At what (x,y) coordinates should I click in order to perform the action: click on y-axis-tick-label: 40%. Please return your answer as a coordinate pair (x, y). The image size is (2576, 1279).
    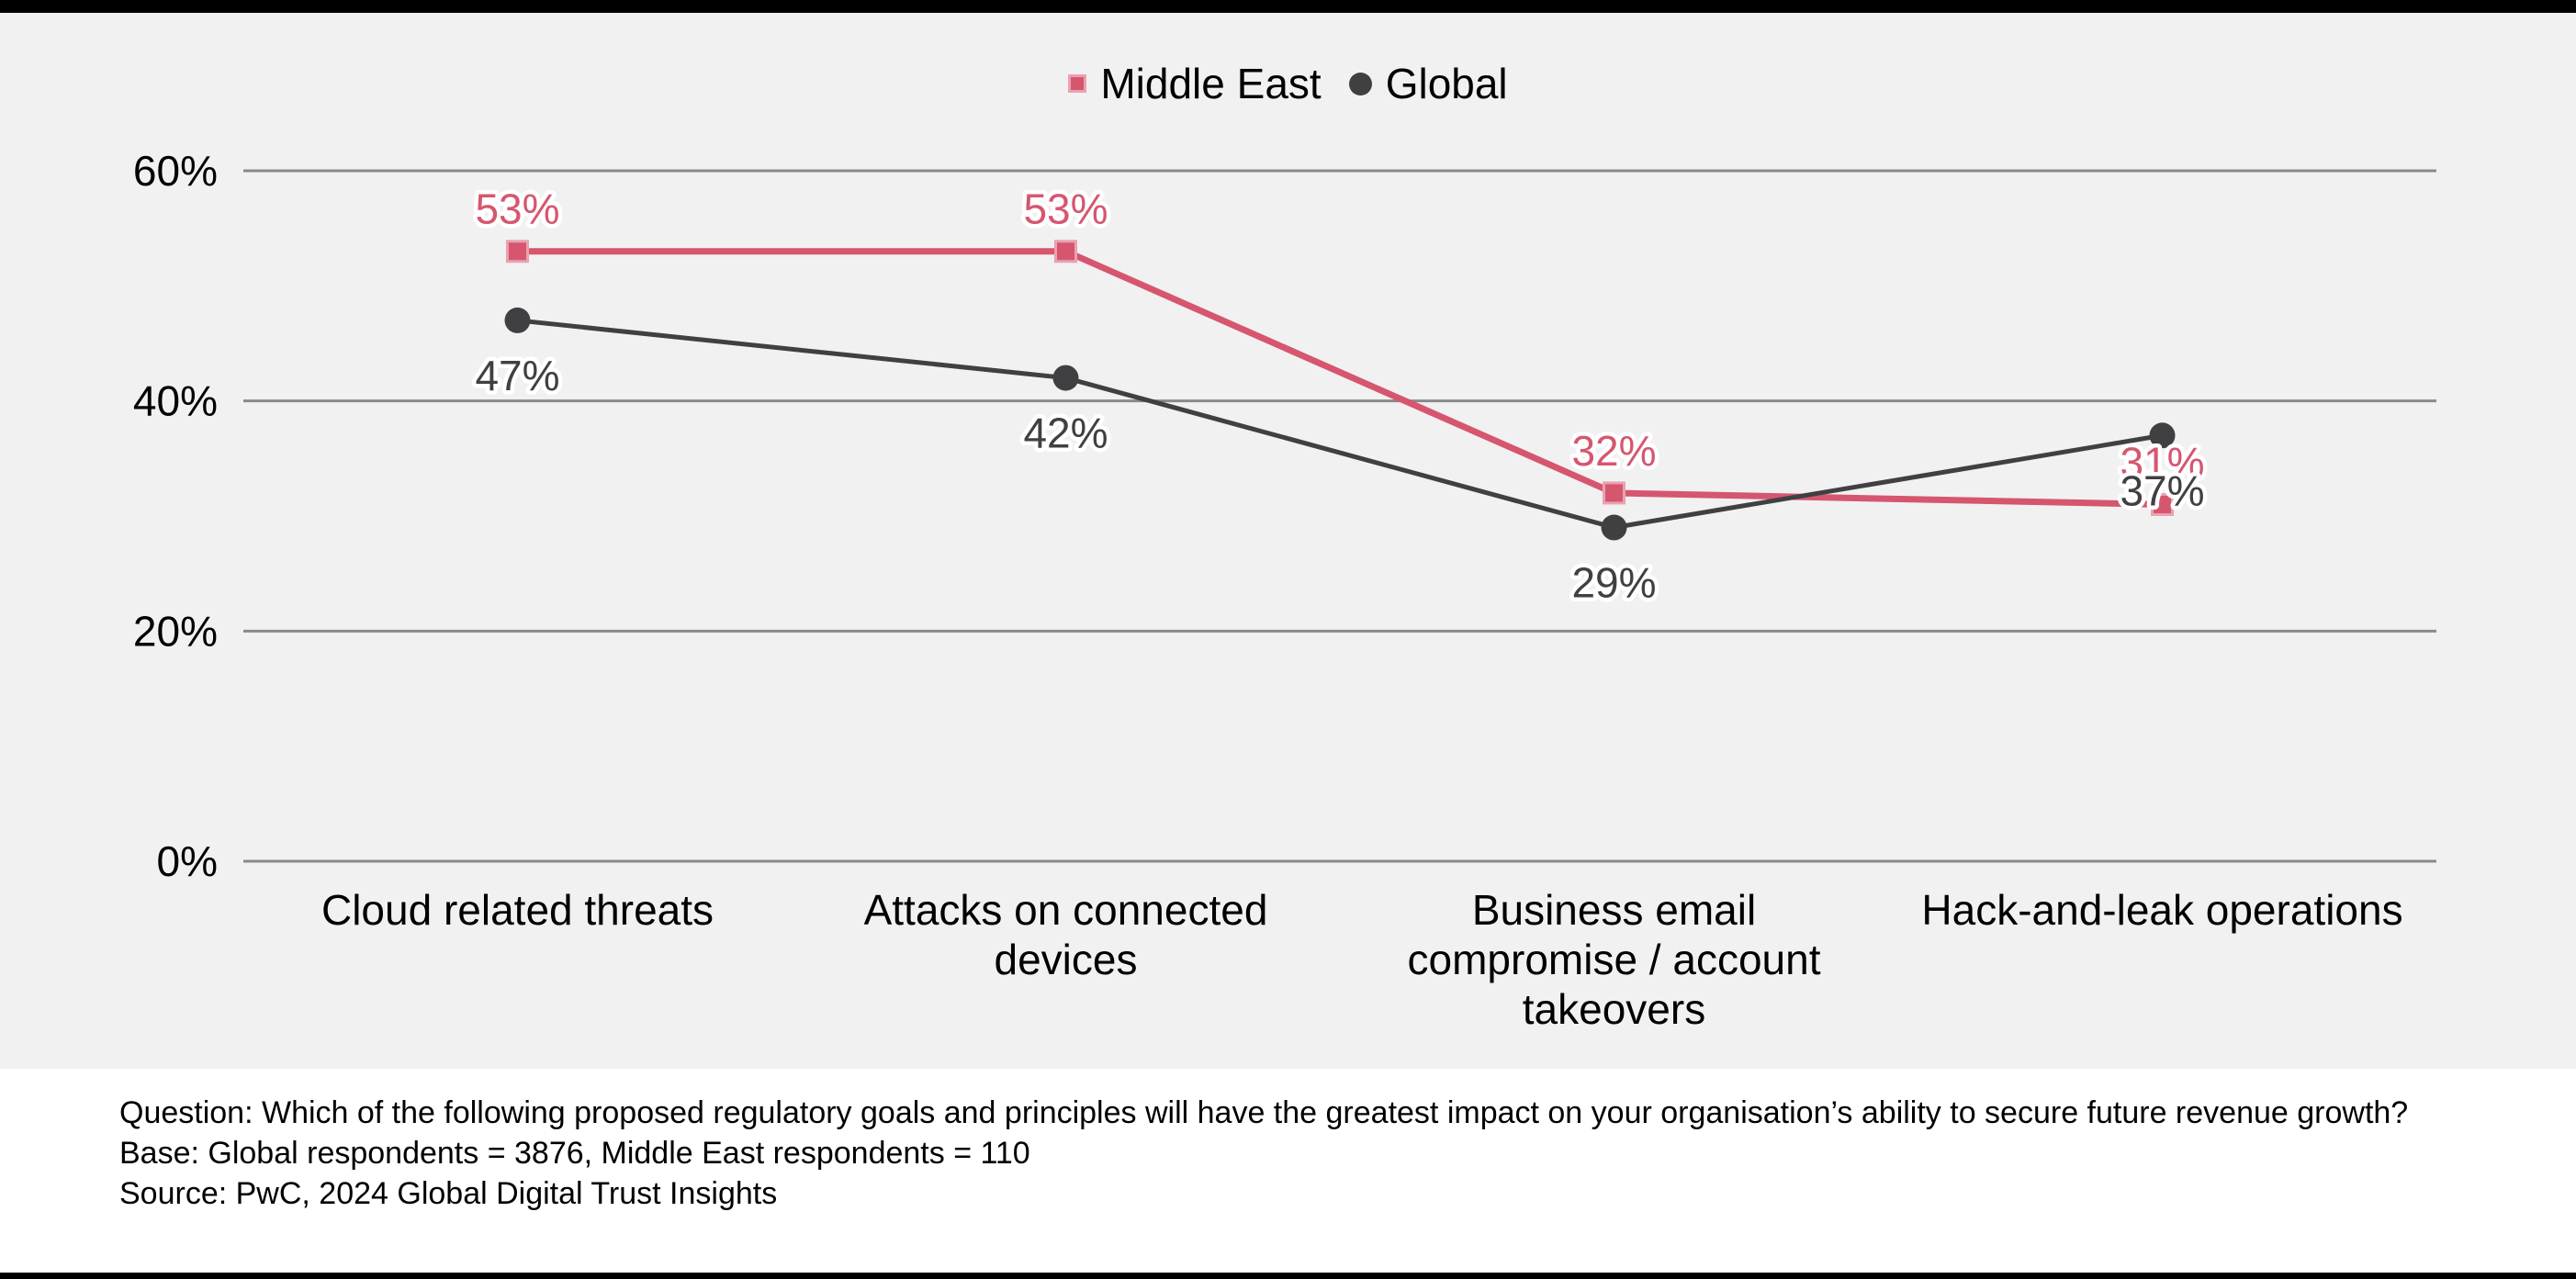
    Looking at the image, I should click on (175, 401).